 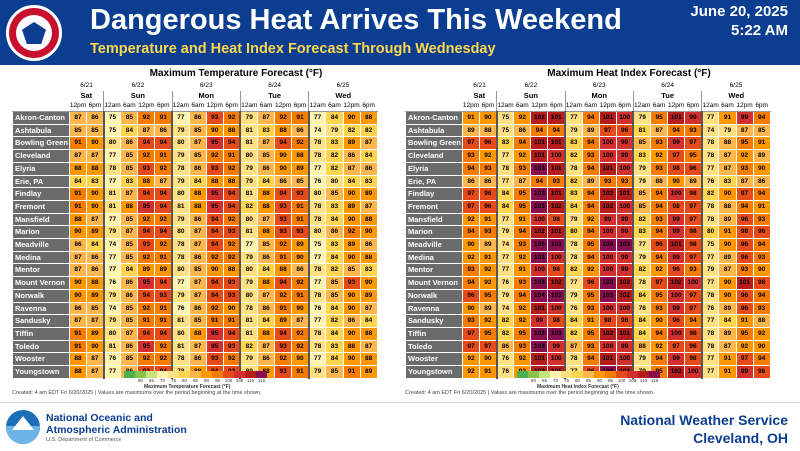 What do you see at coordinates (539, 359) in the screenshot?
I see `forecast-value: 101` at bounding box center [539, 359].